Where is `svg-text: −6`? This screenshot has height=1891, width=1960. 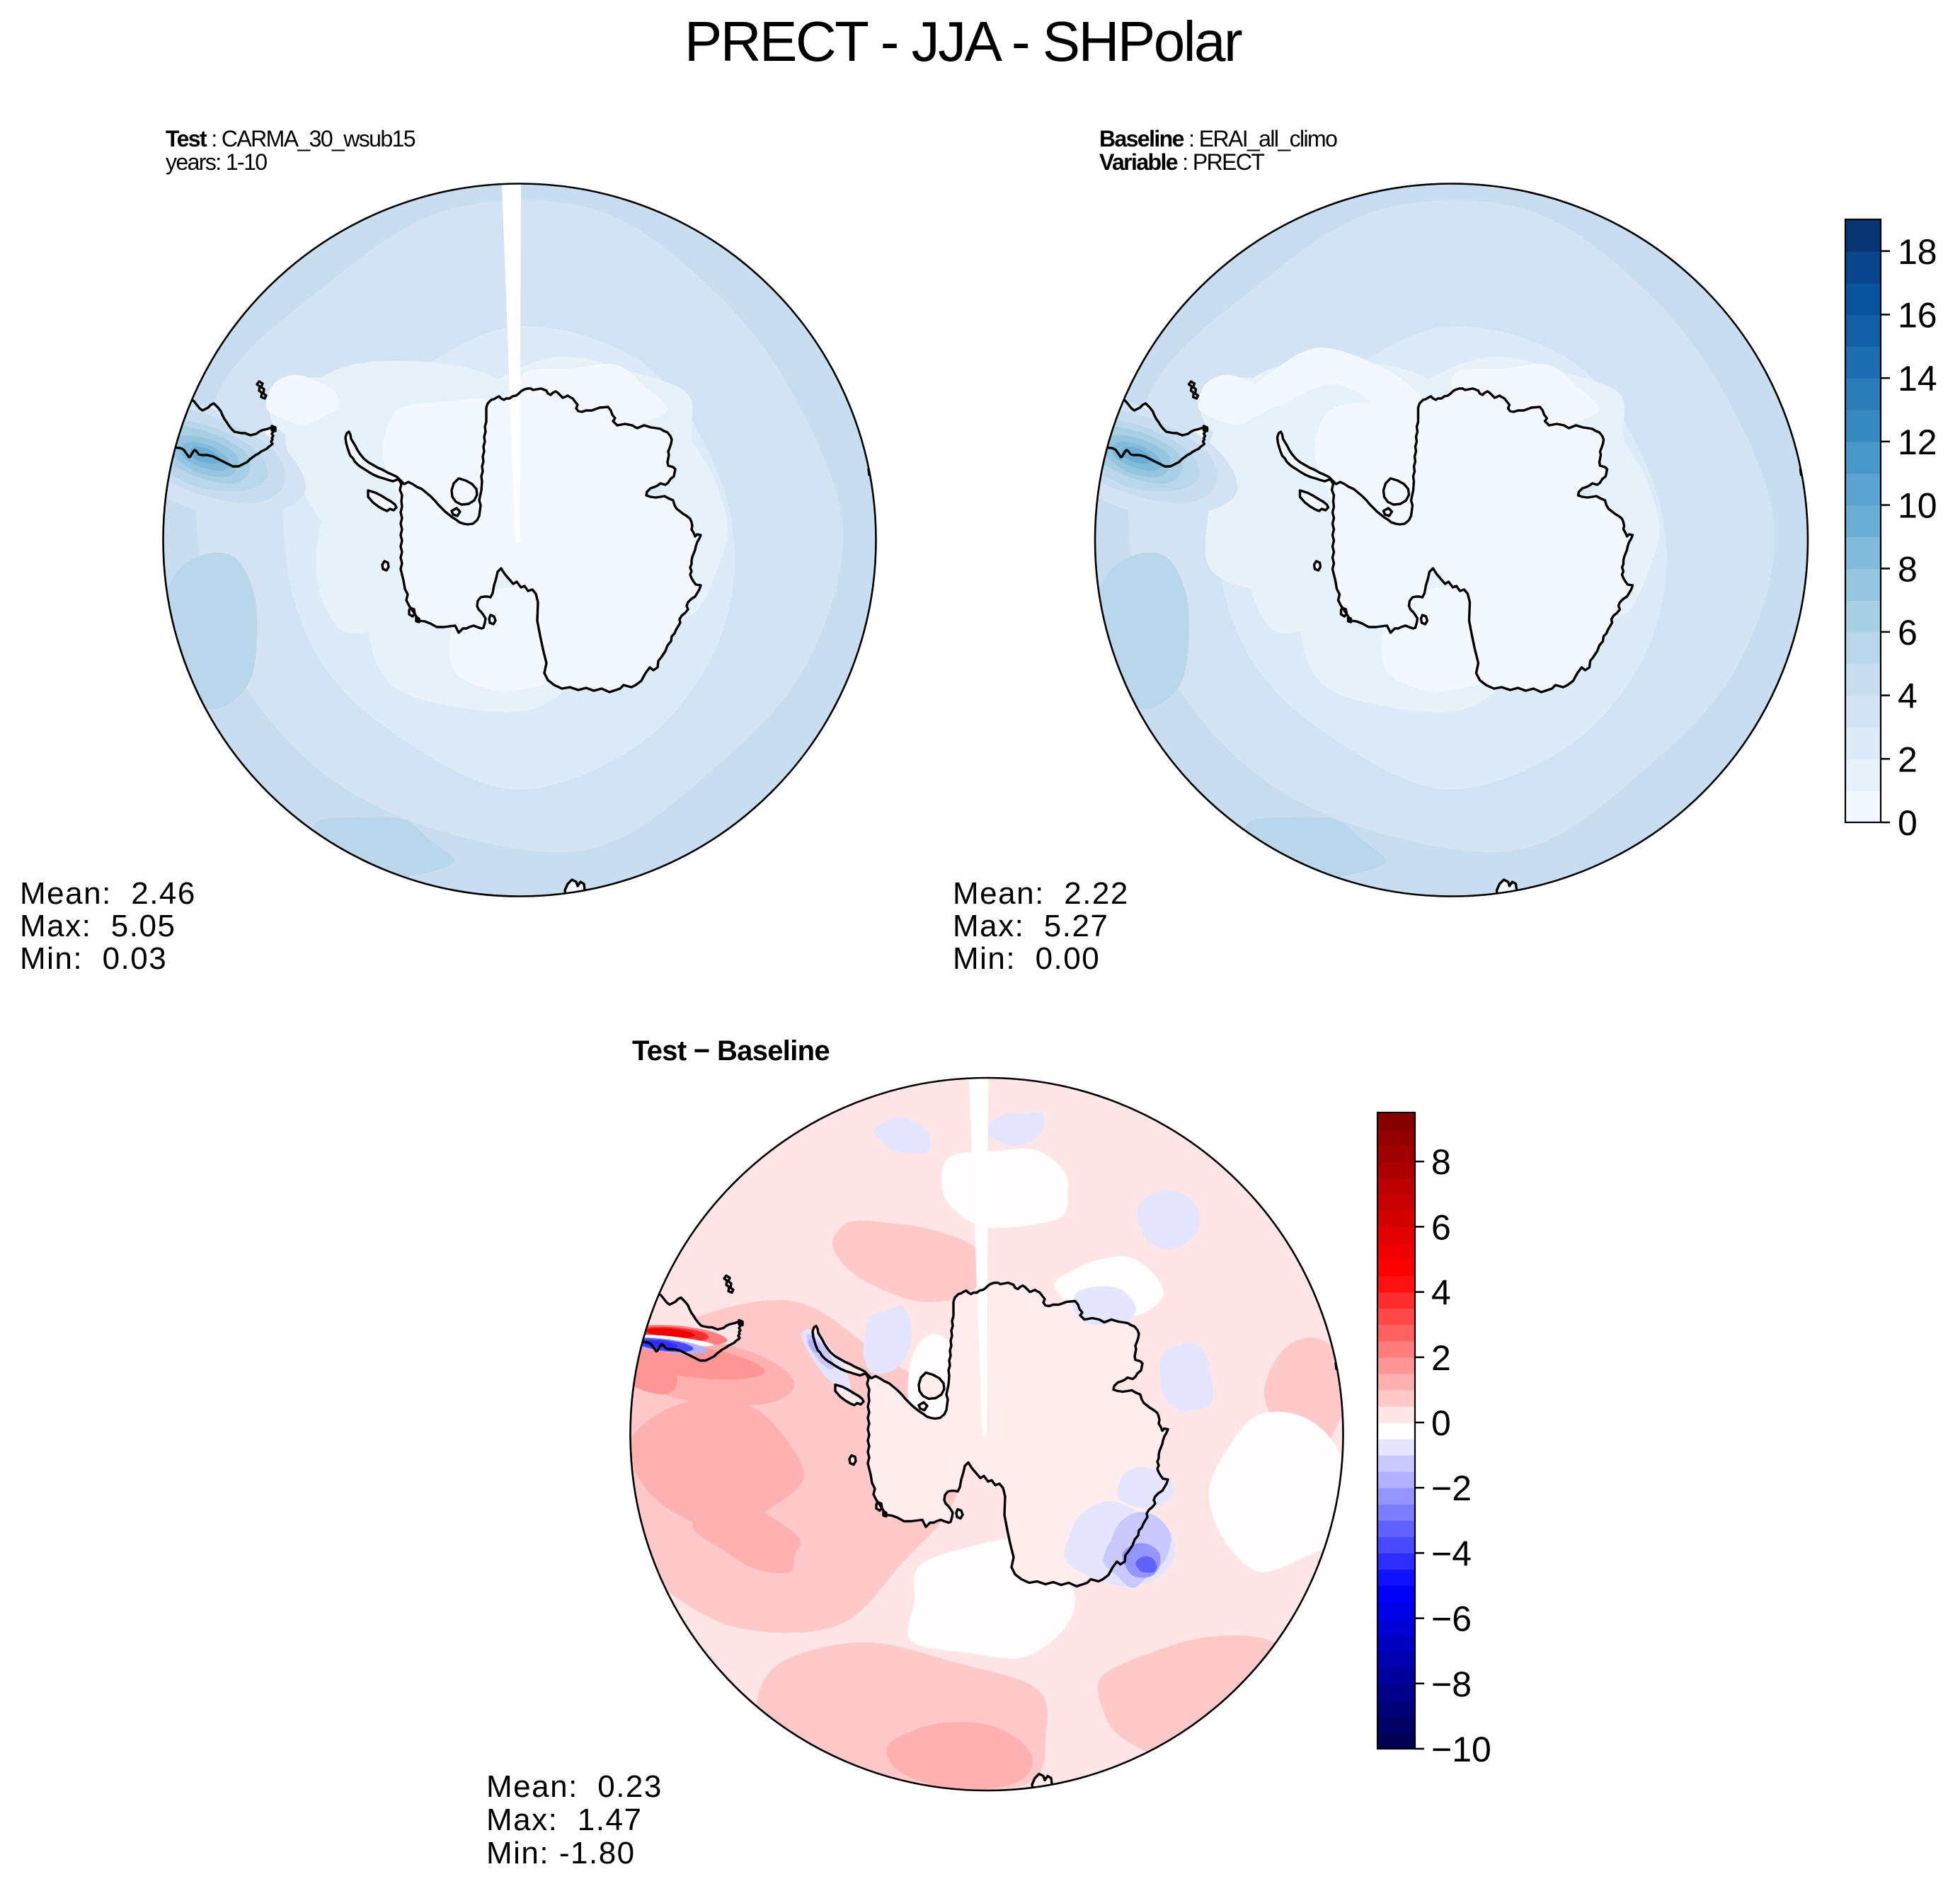
svg-text: −6 is located at coordinates (1451, 1619).